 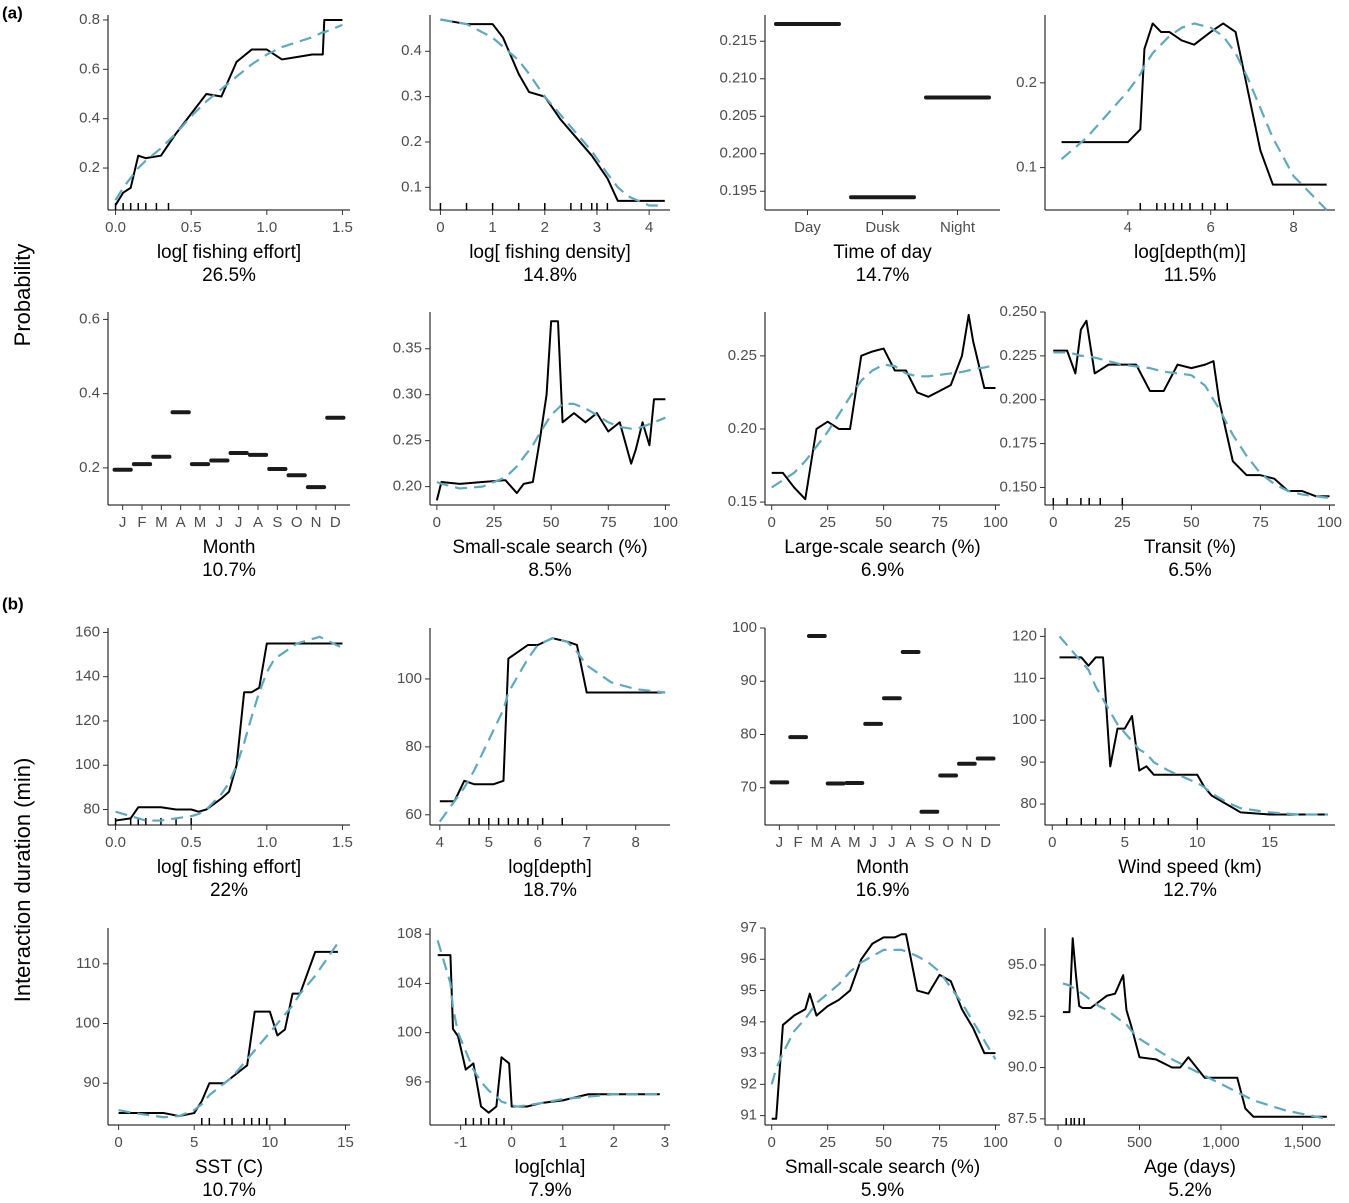 What do you see at coordinates (1018, 355) in the screenshot?
I see `y-tick-label: 0.225` at bounding box center [1018, 355].